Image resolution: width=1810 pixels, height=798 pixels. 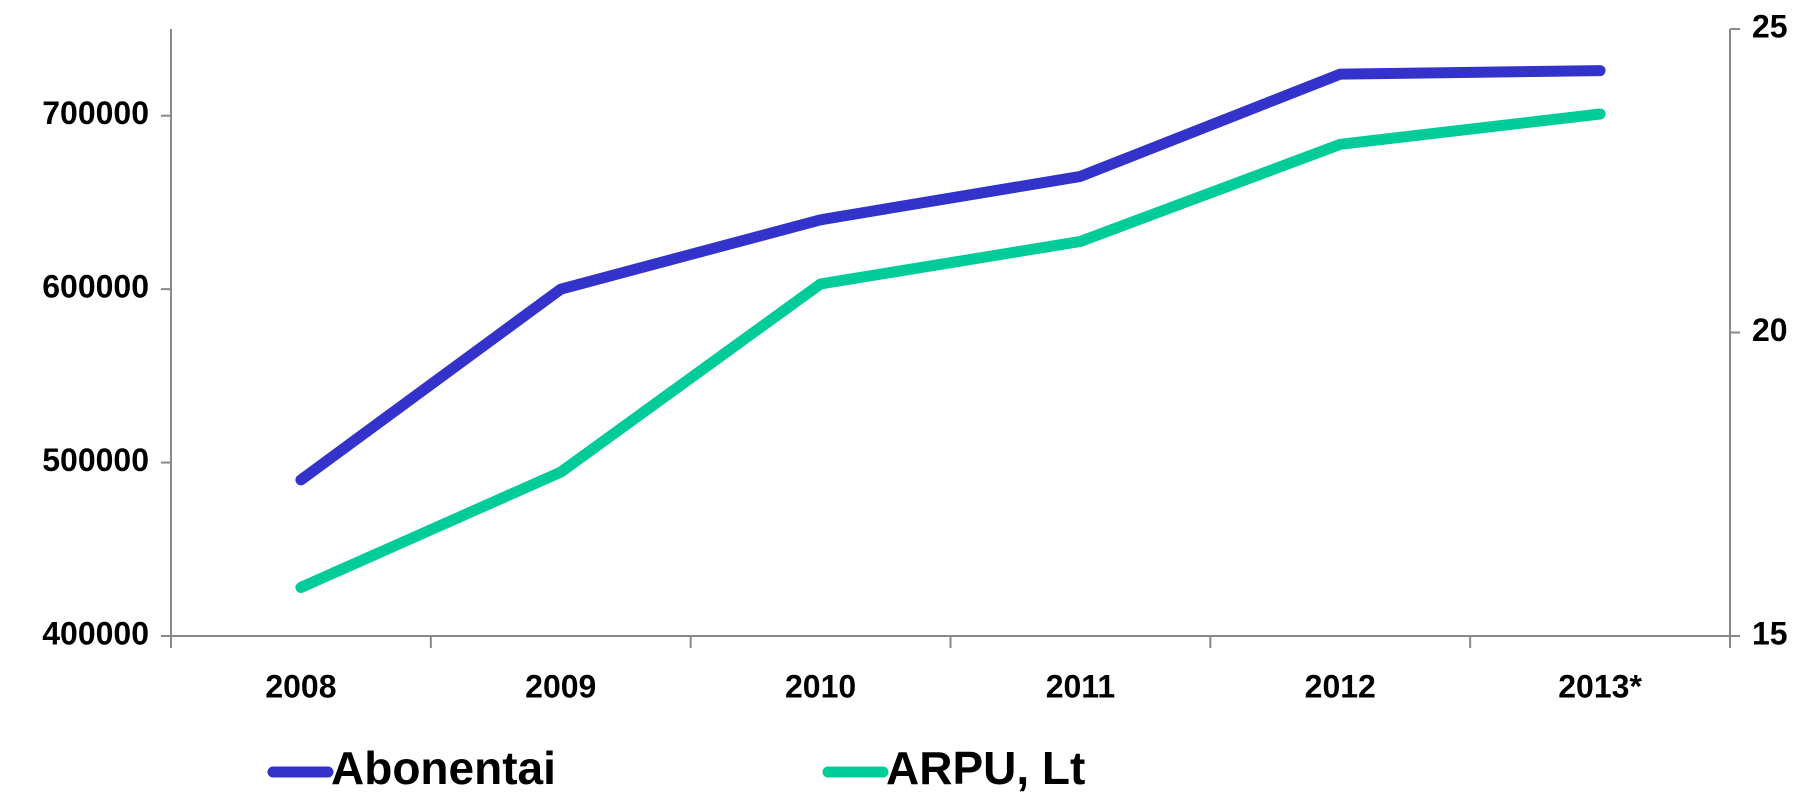 I want to click on y2-tick-label: 25, so click(x=1770, y=26).